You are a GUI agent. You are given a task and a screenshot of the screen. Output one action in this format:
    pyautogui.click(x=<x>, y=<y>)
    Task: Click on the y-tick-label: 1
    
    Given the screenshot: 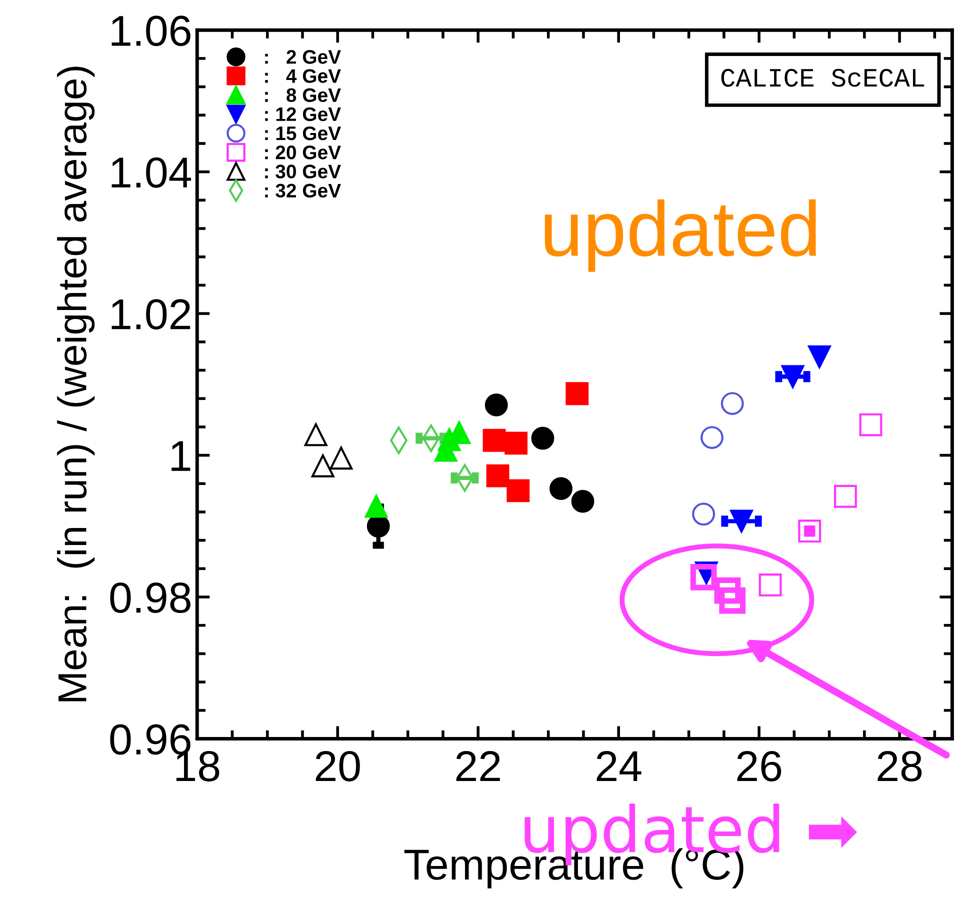 What is the action you would take?
    pyautogui.click(x=181, y=456)
    